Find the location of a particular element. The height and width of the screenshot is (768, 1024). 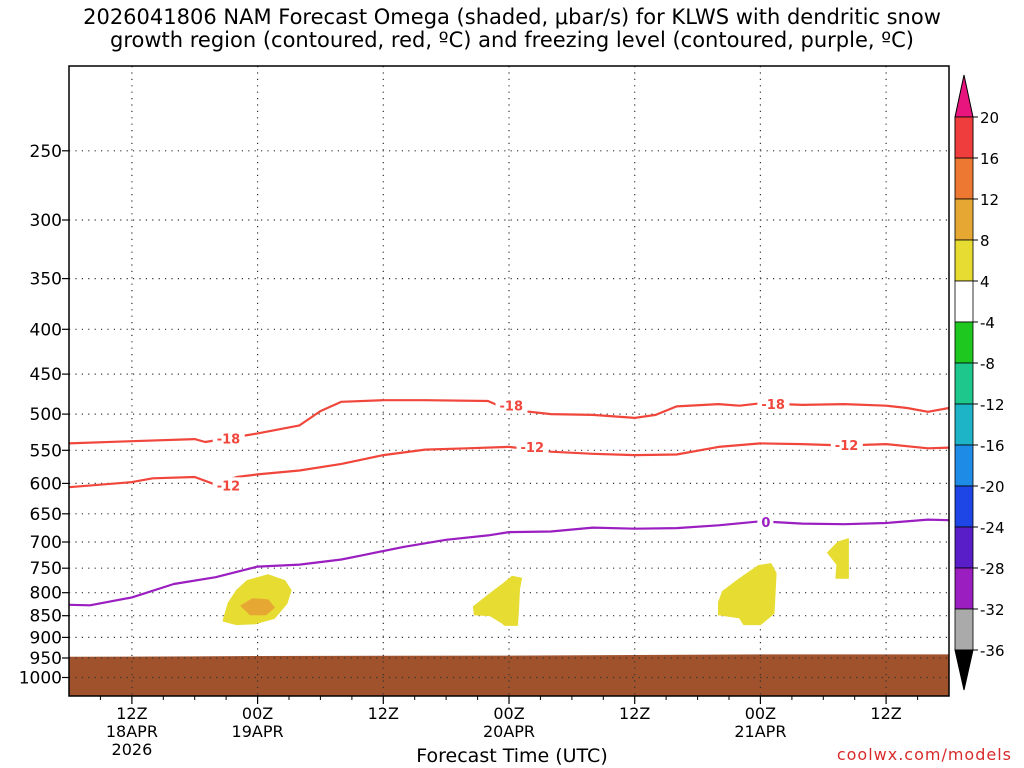

y-tick-label: 250 is located at coordinates (46, 152).